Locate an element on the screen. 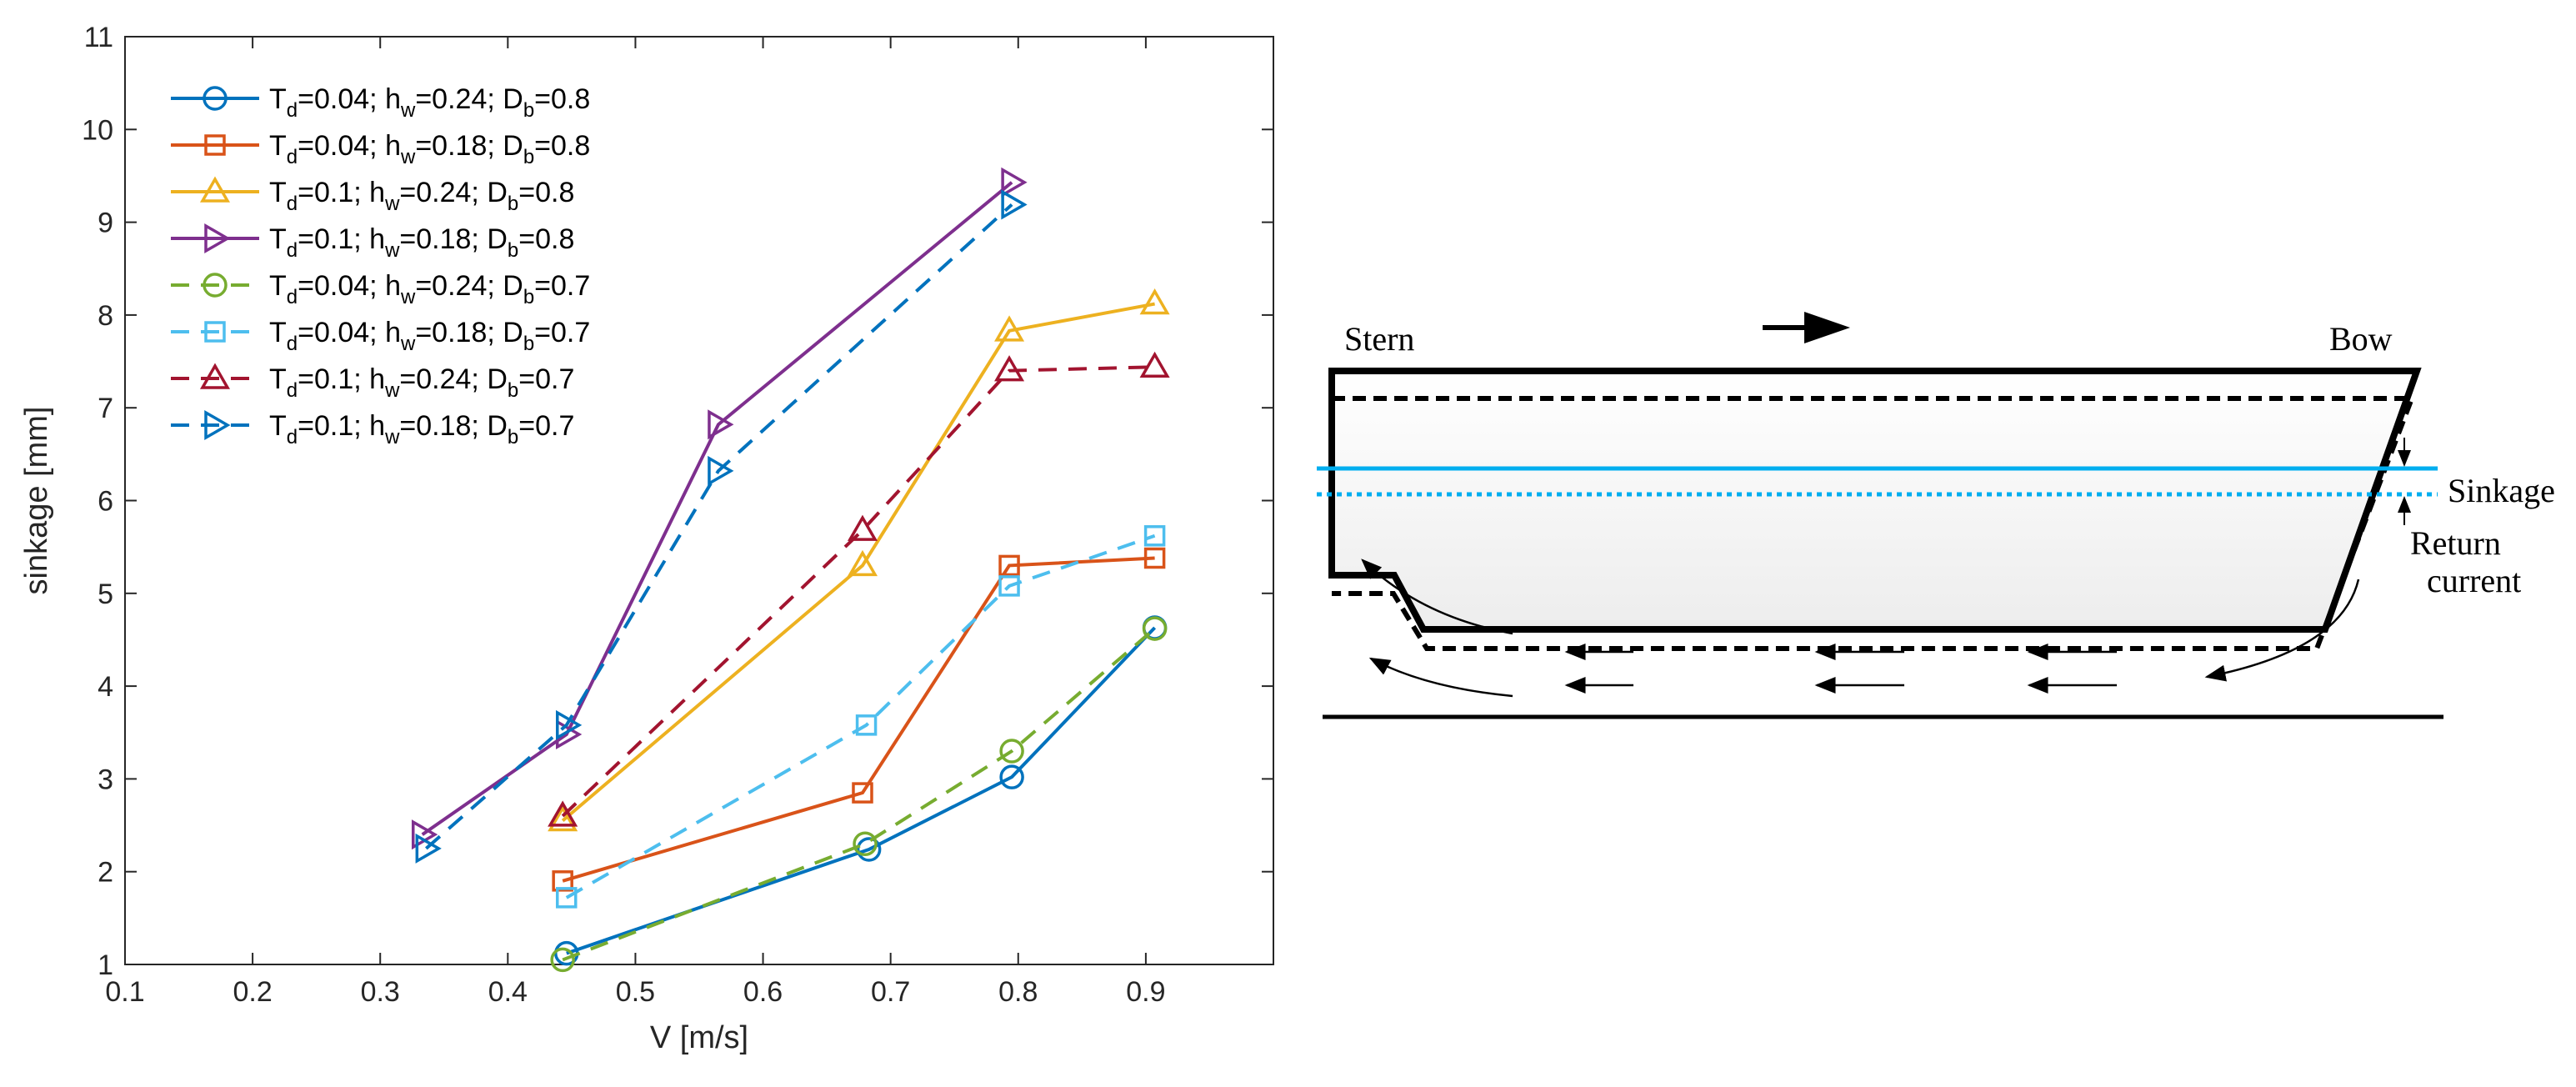 This screenshot has height=1087, width=2576. ship-hull-initial is located at coordinates (1875, 501).